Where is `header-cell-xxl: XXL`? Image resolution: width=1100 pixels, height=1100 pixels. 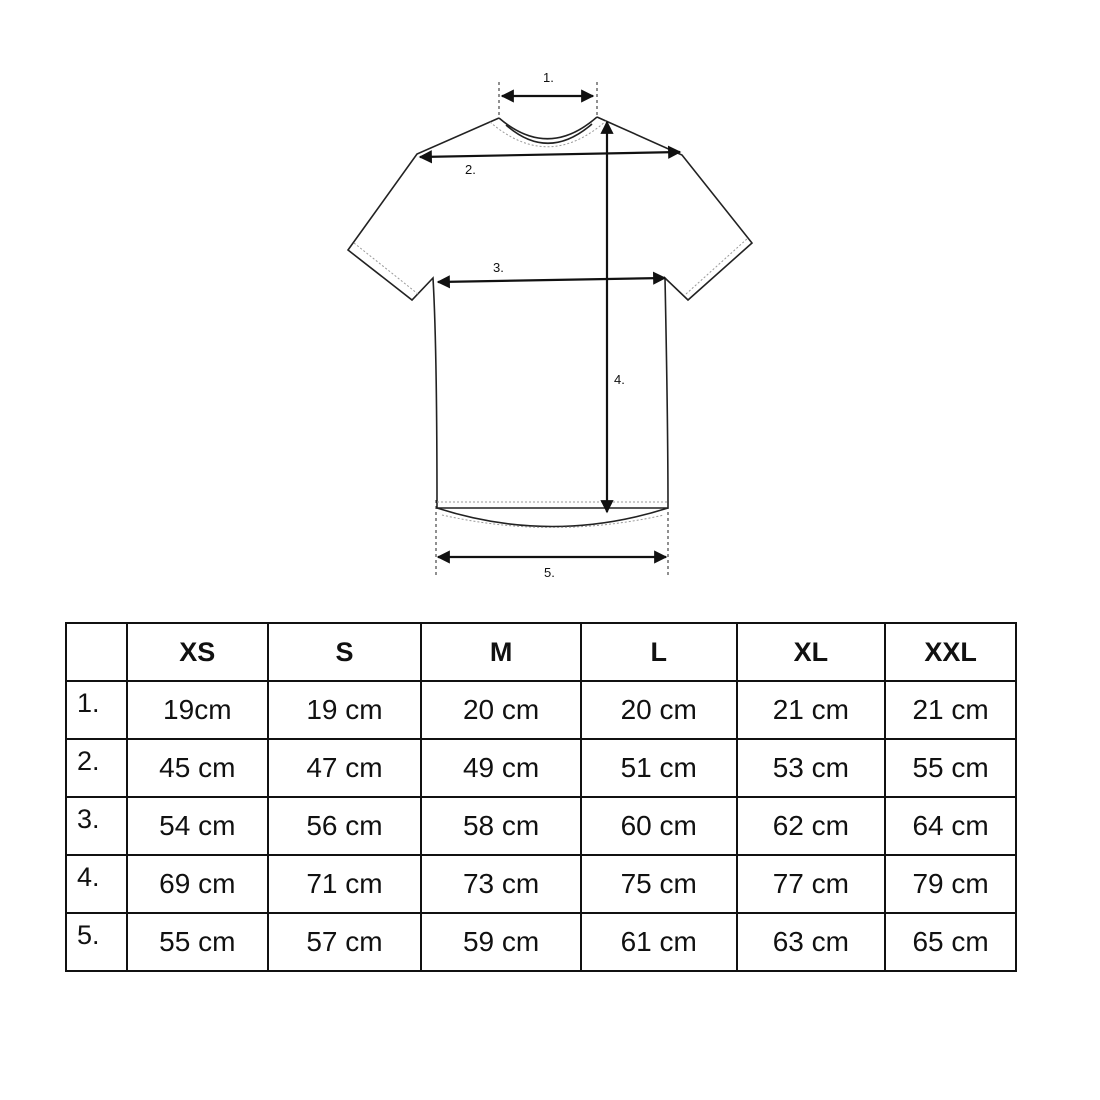 header-cell-xxl: XXL is located at coordinates (950, 652).